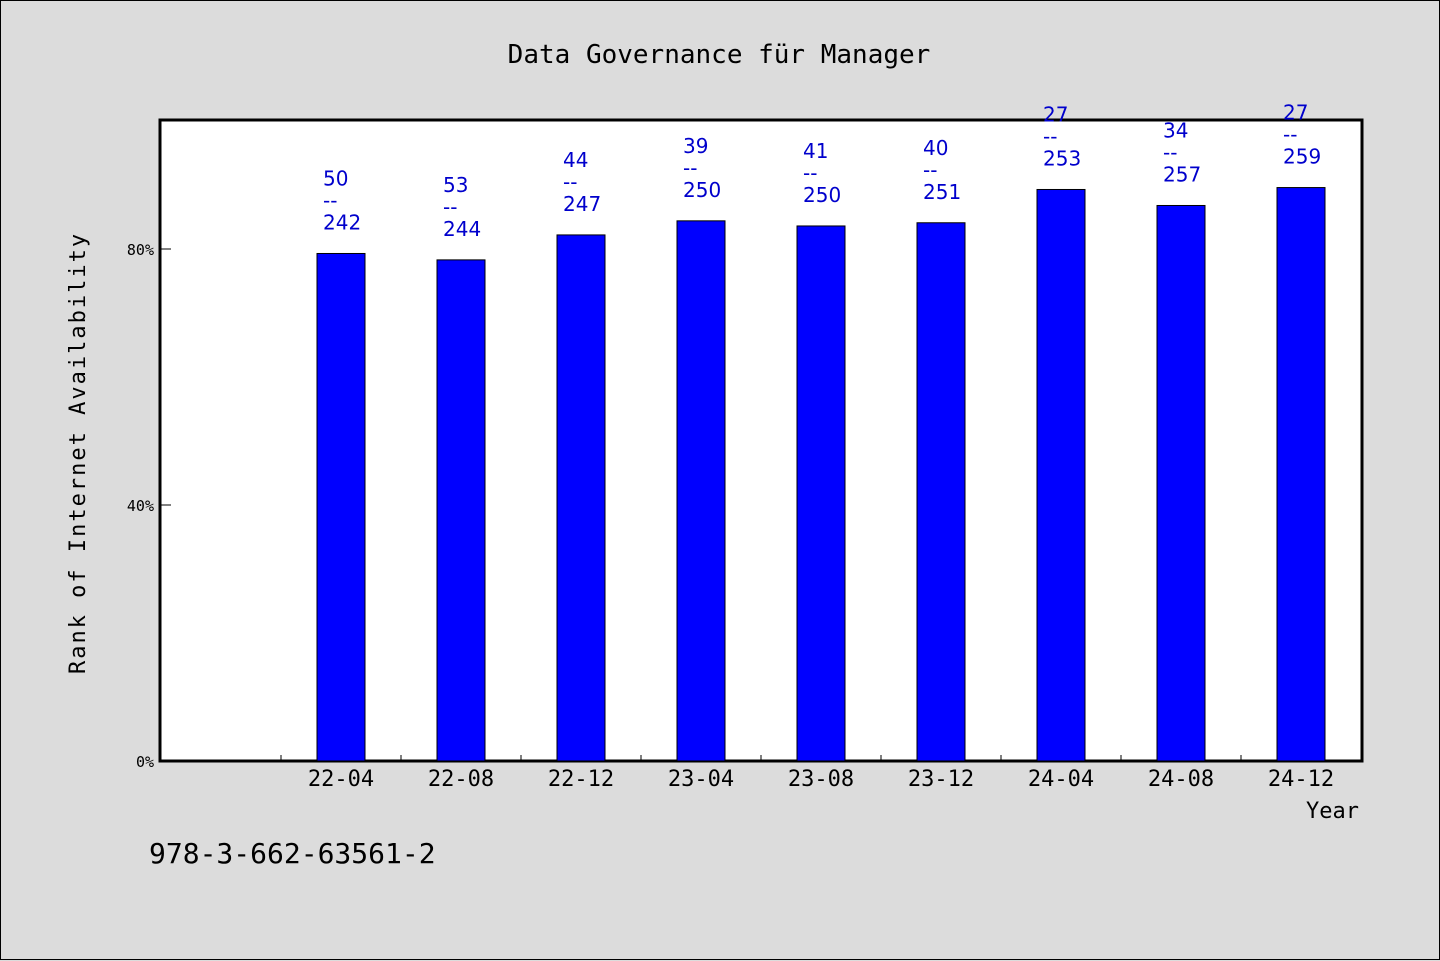 The image size is (1440, 961). Describe the element at coordinates (935, 148) in the screenshot. I see `bar-label-top: 40` at that location.